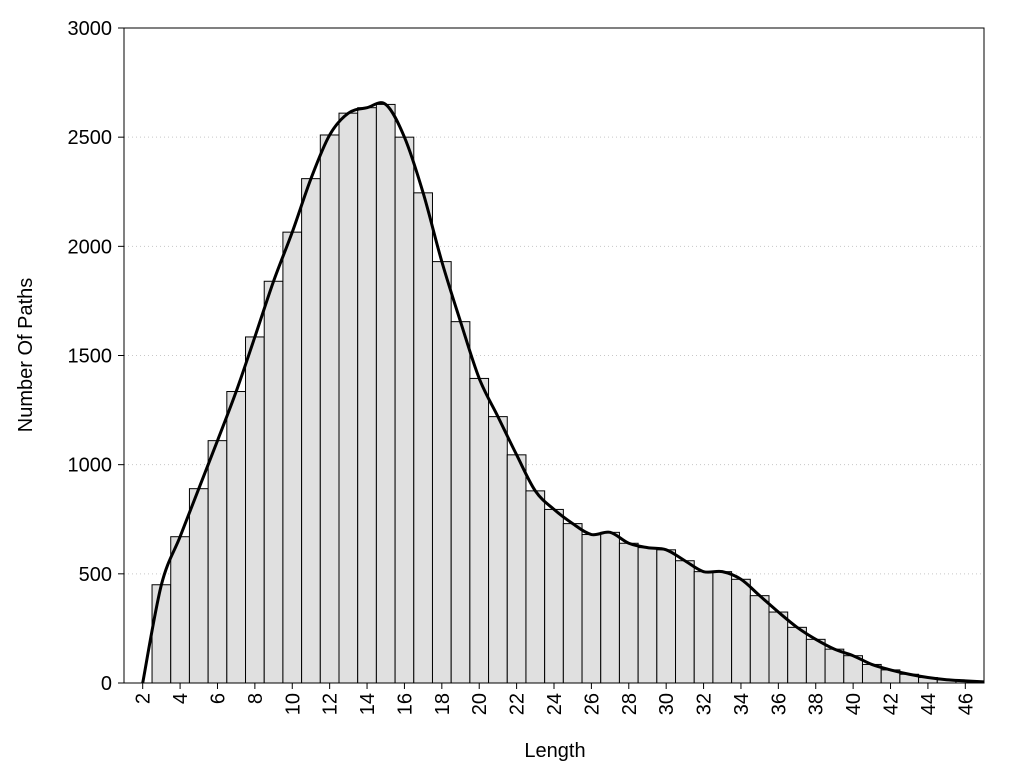 This screenshot has width=1024, height=768. What do you see at coordinates (293, 704) in the screenshot?
I see `x-tick-label: 10` at bounding box center [293, 704].